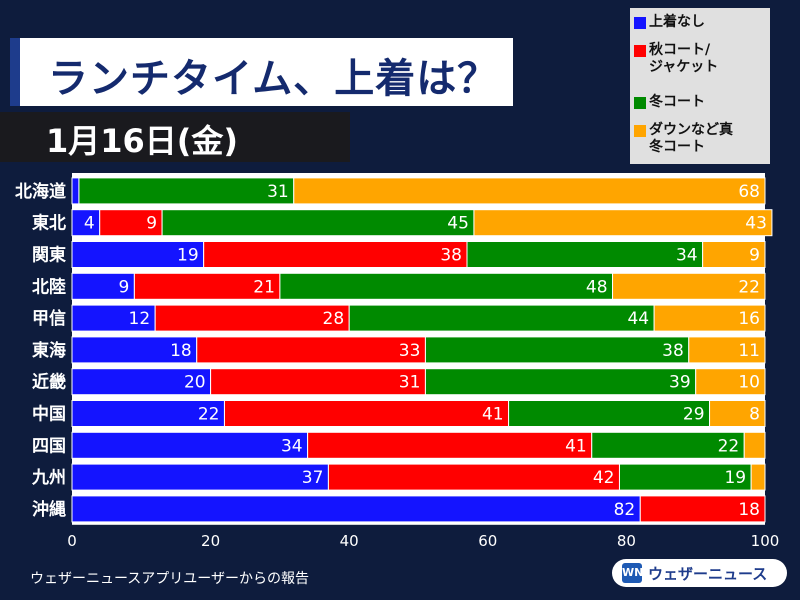  Describe the element at coordinates (49, 414) in the screenshot. I see `category-label-7: 中国` at that location.